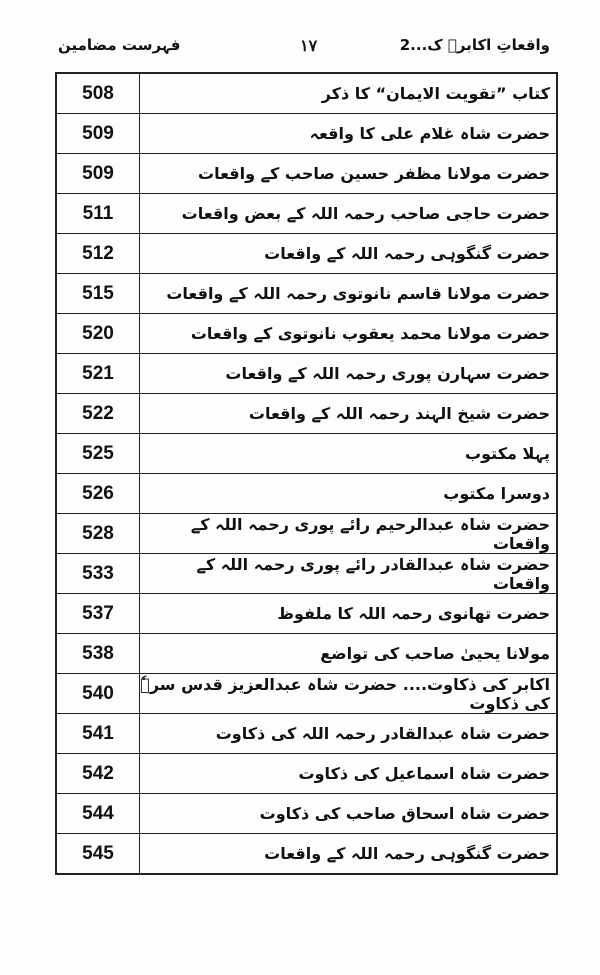 This screenshot has height=975, width=600. Describe the element at coordinates (348, 333) in the screenshot. I see `entry-title: حضرت مولانا محمد یعقوب نانوتوی کے واقعات` at that location.